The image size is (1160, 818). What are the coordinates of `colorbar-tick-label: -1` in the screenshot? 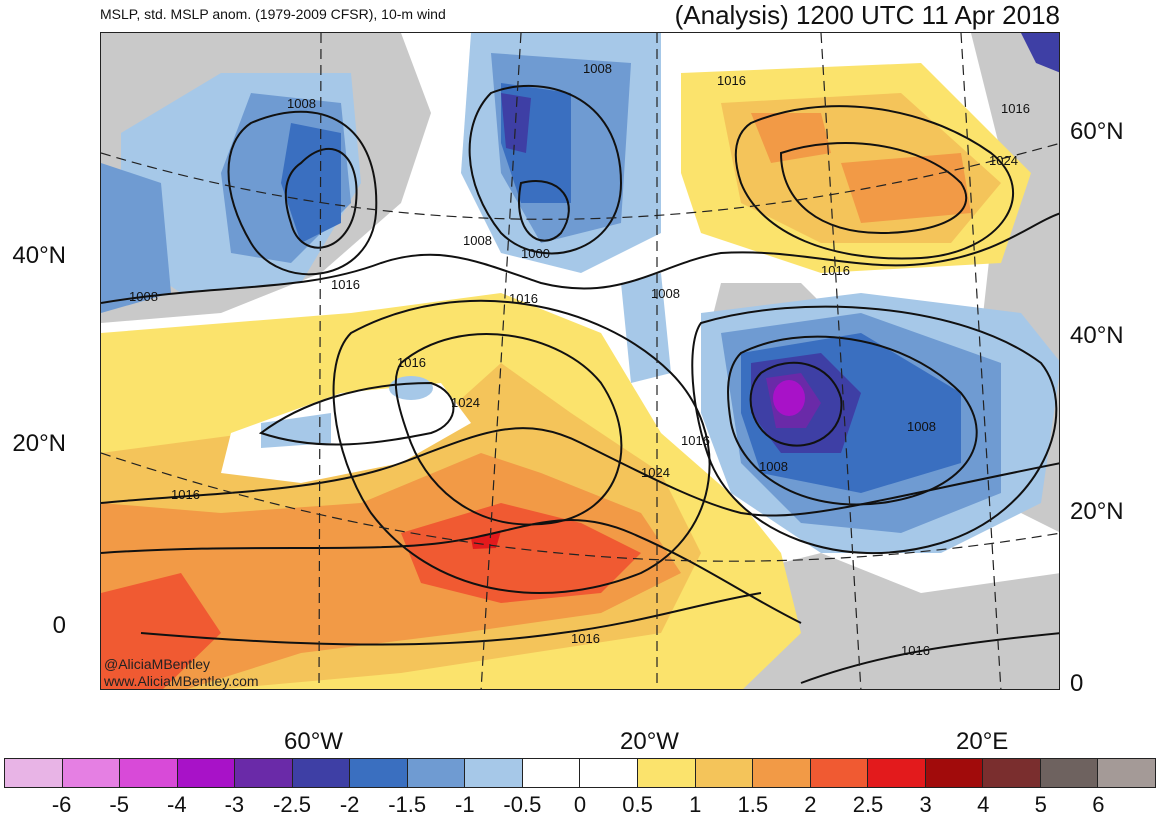 It's located at (465, 804).